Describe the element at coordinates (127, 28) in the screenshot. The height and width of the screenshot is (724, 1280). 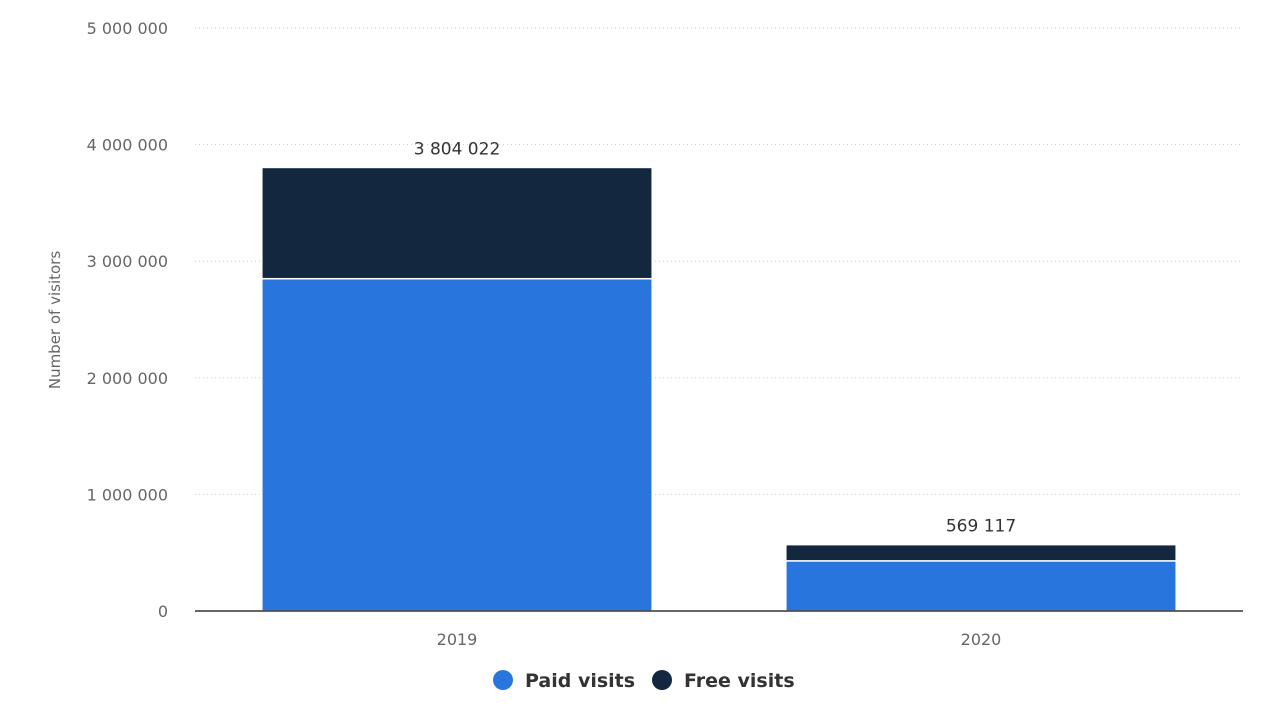
I see `y-tick-label: 5 000 000` at that location.